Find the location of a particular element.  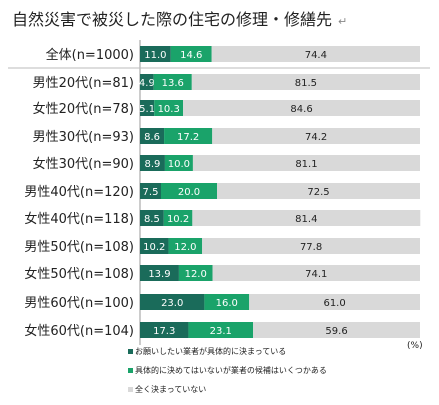

data-label: 81.4 is located at coordinates (306, 219).